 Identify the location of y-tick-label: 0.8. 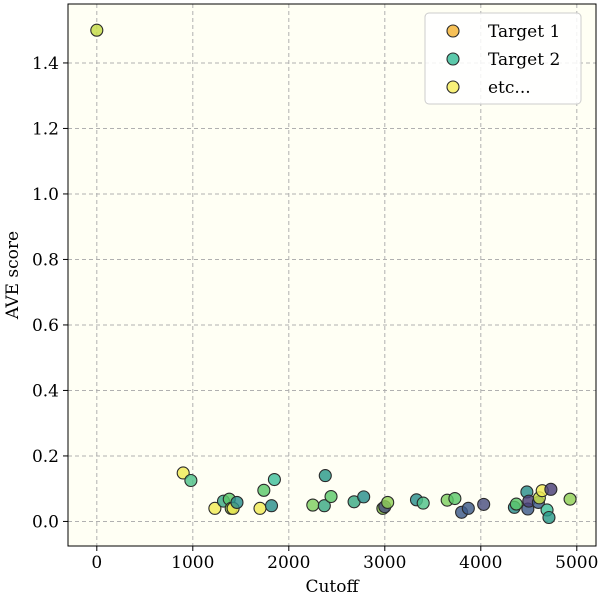
(45, 260).